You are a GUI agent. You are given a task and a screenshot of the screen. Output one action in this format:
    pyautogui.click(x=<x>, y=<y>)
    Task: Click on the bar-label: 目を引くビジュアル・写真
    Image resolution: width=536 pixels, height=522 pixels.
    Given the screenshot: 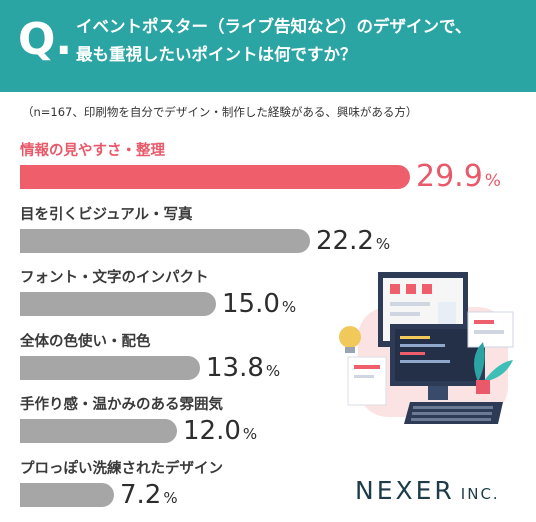 What is the action you would take?
    pyautogui.click(x=106, y=214)
    